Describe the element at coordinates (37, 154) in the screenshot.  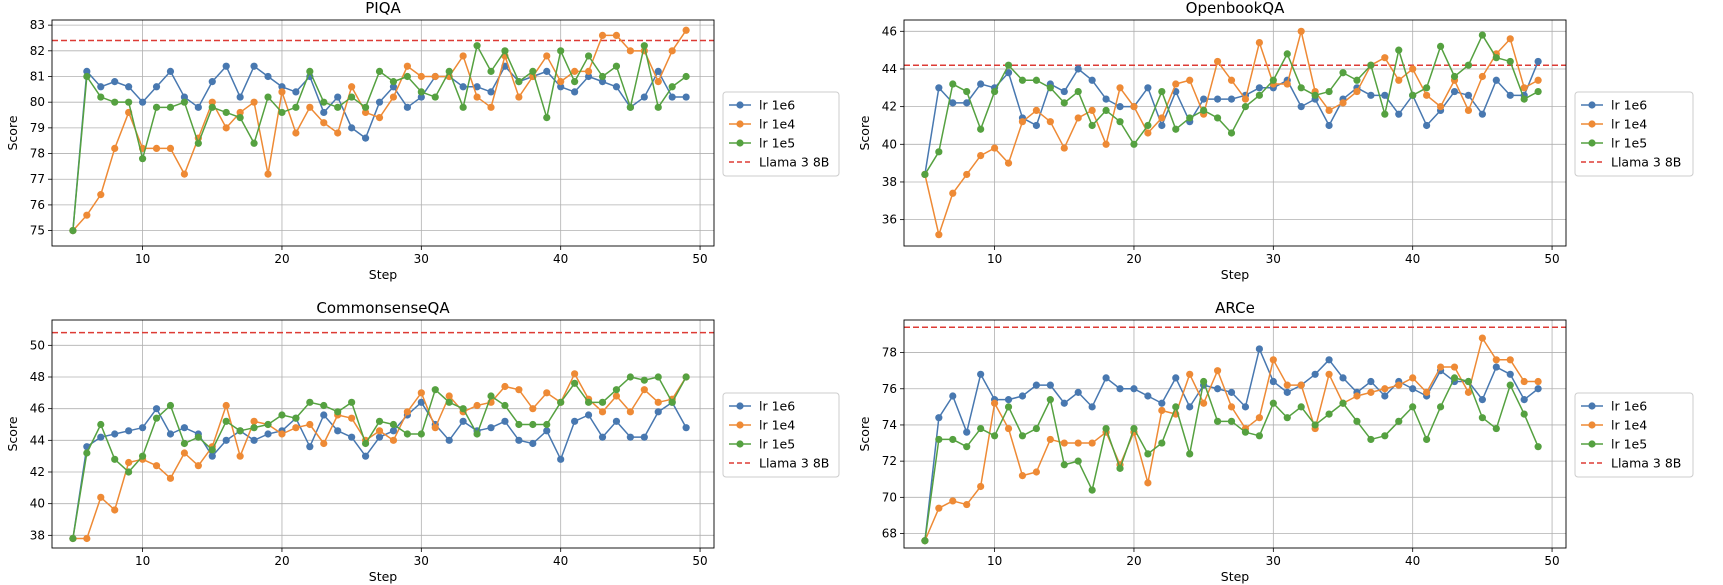
I see `y-tick-label: 78` at that location.